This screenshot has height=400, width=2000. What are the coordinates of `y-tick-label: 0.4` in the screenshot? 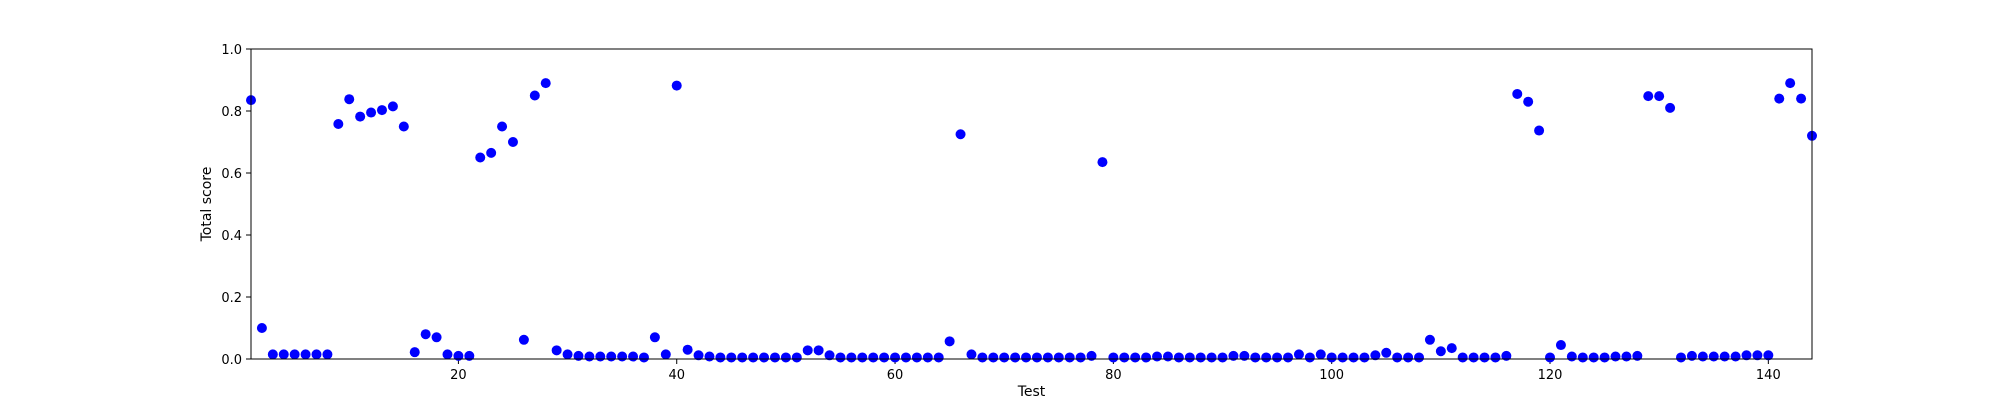 It's located at (231, 236).